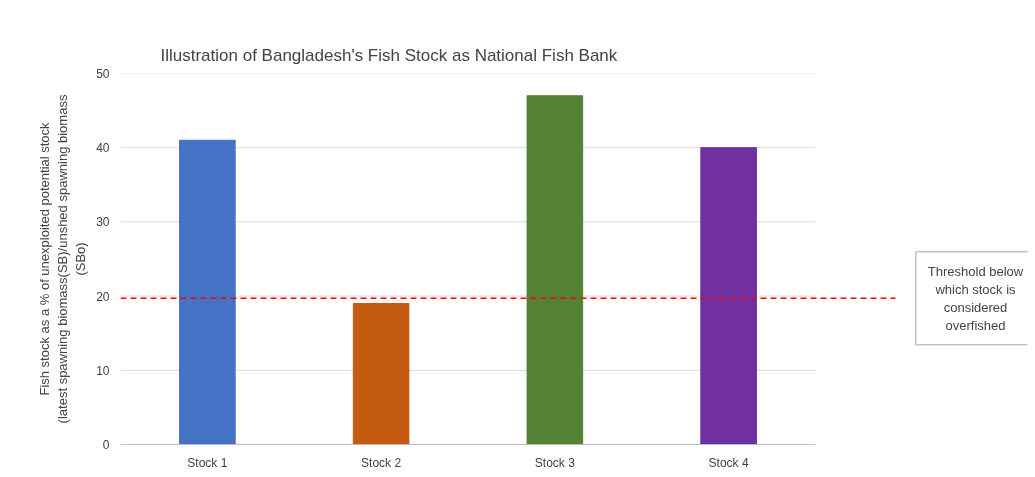 The height and width of the screenshot is (477, 1035). What do you see at coordinates (207, 462) in the screenshot?
I see `x-tick-label: Stock 1` at bounding box center [207, 462].